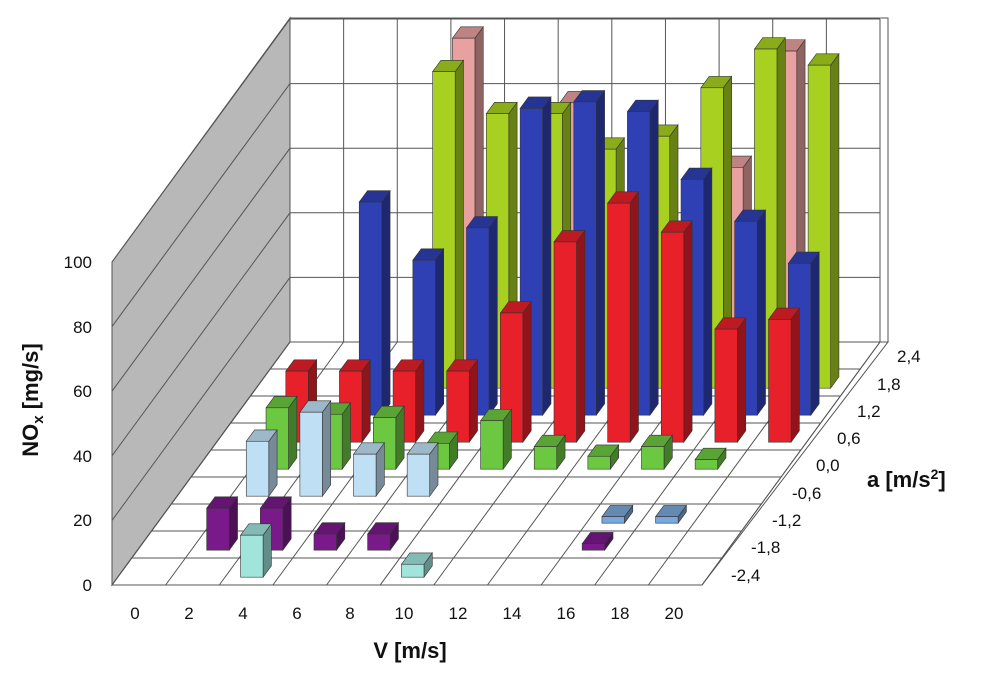  What do you see at coordinates (242, 613) in the screenshot?
I see `x-tick-label: 4` at bounding box center [242, 613].